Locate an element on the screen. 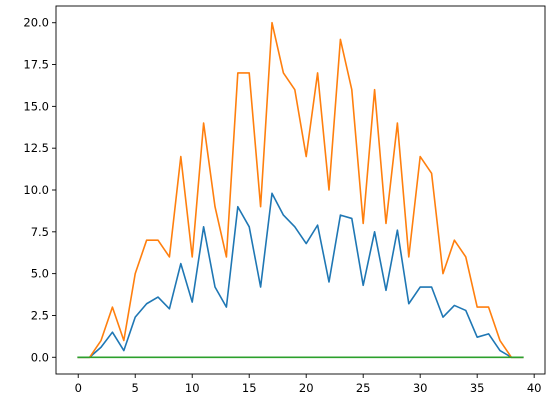  y-tick-label: 7.5 is located at coordinates (40, 232).